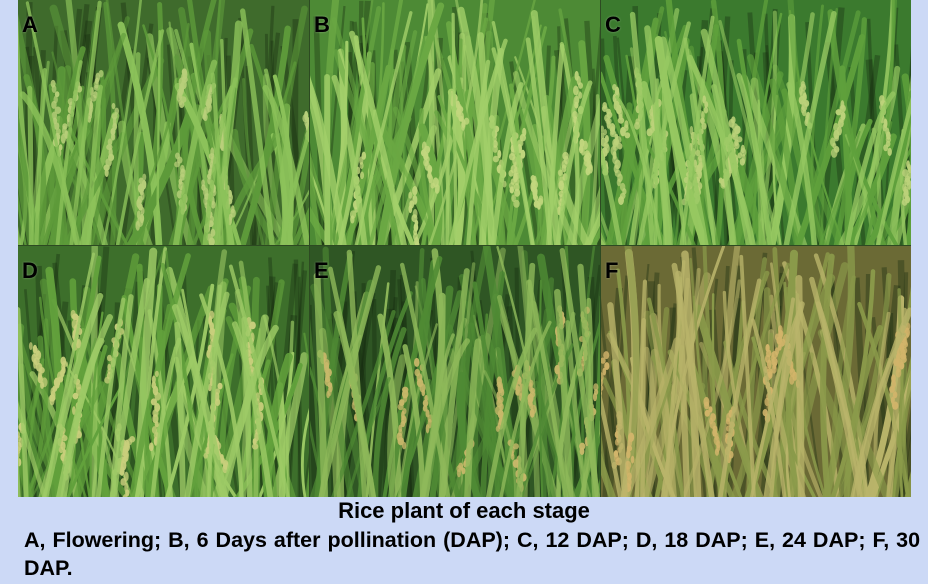  I want to click on panel-d: D, so click(163, 371).